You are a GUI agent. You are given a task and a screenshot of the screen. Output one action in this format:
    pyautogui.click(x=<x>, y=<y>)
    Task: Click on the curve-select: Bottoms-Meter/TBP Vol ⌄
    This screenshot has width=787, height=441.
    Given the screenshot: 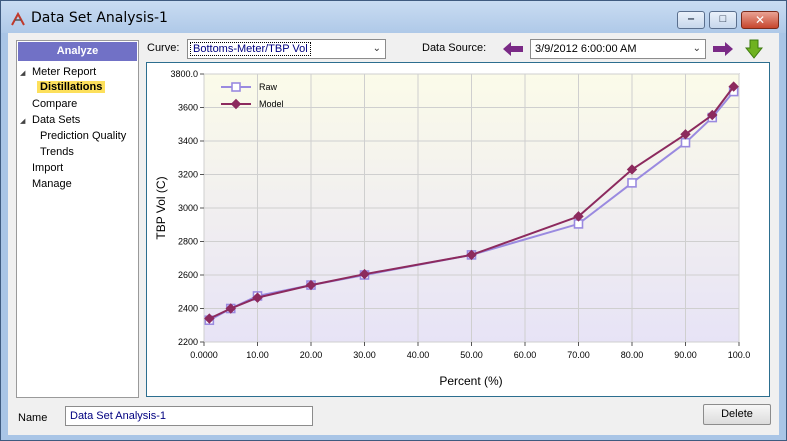 What is the action you would take?
    pyautogui.click(x=286, y=49)
    